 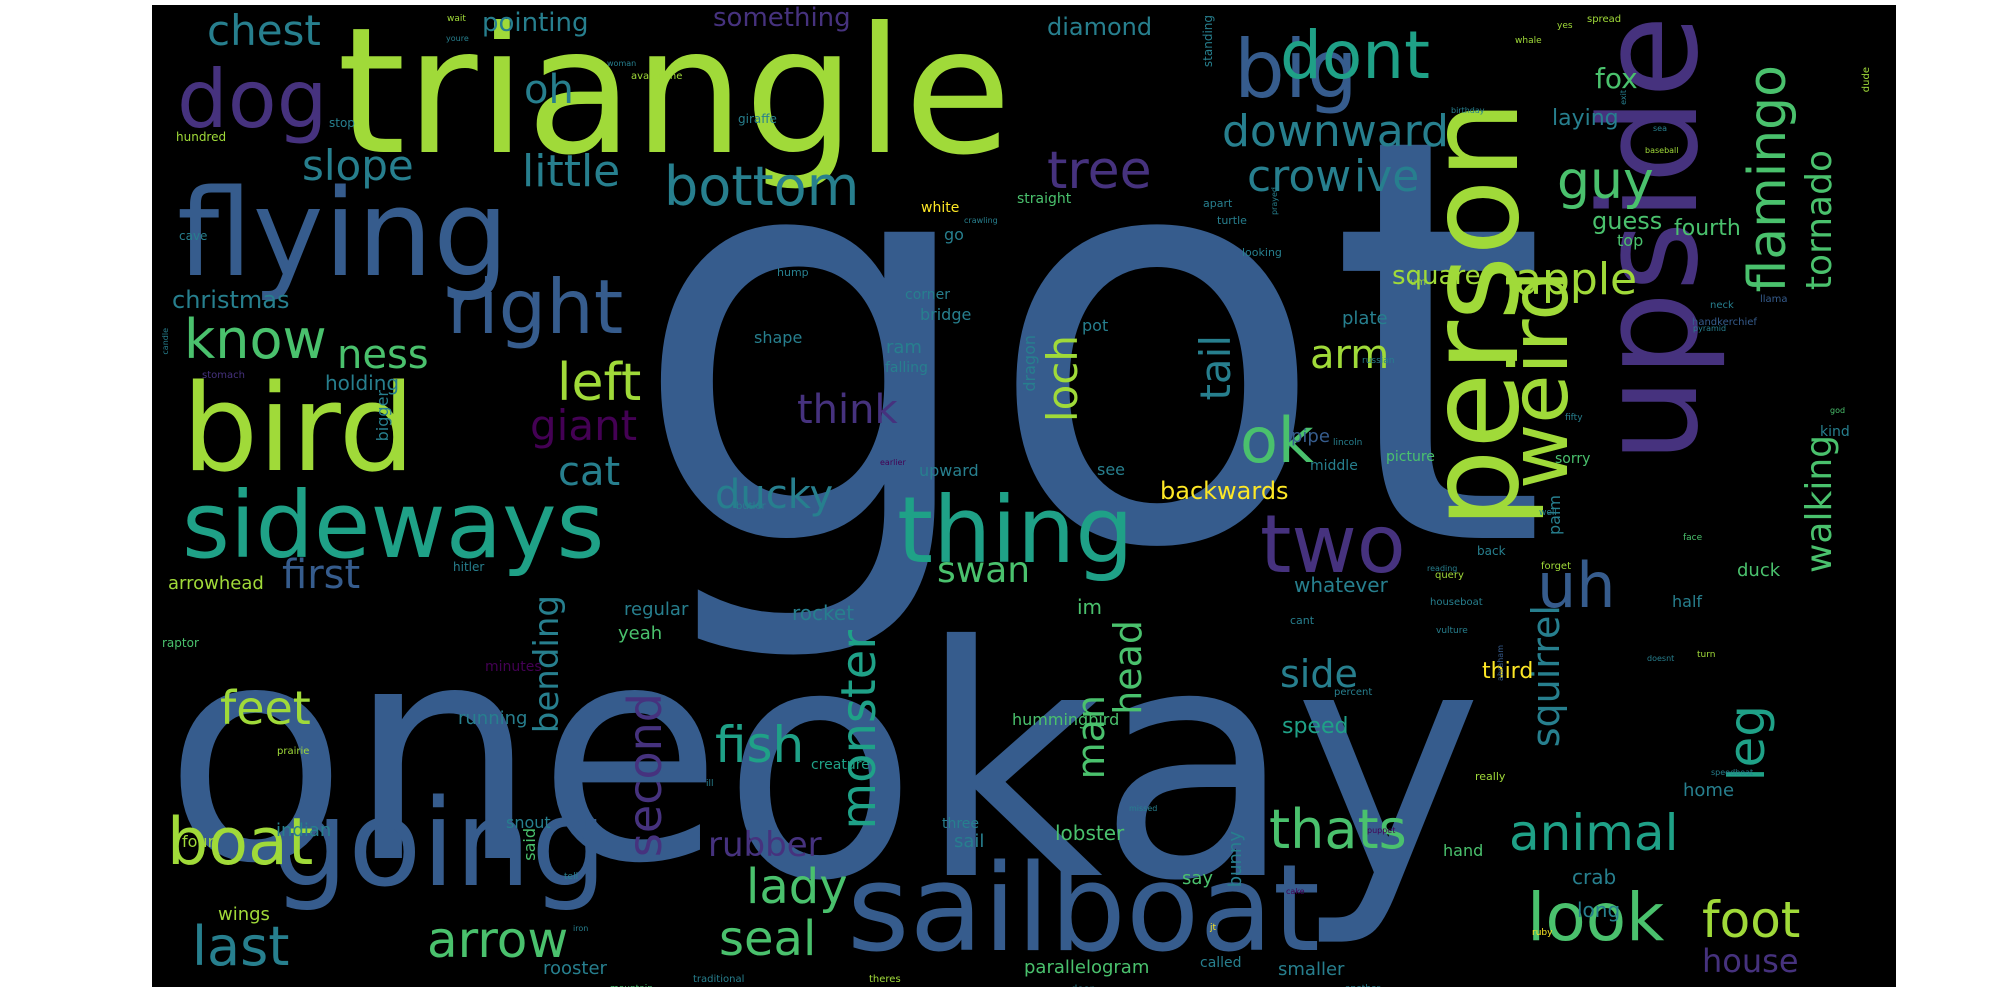 What do you see at coordinates (1311, 969) in the screenshot?
I see `word-smaller: smaller` at bounding box center [1311, 969].